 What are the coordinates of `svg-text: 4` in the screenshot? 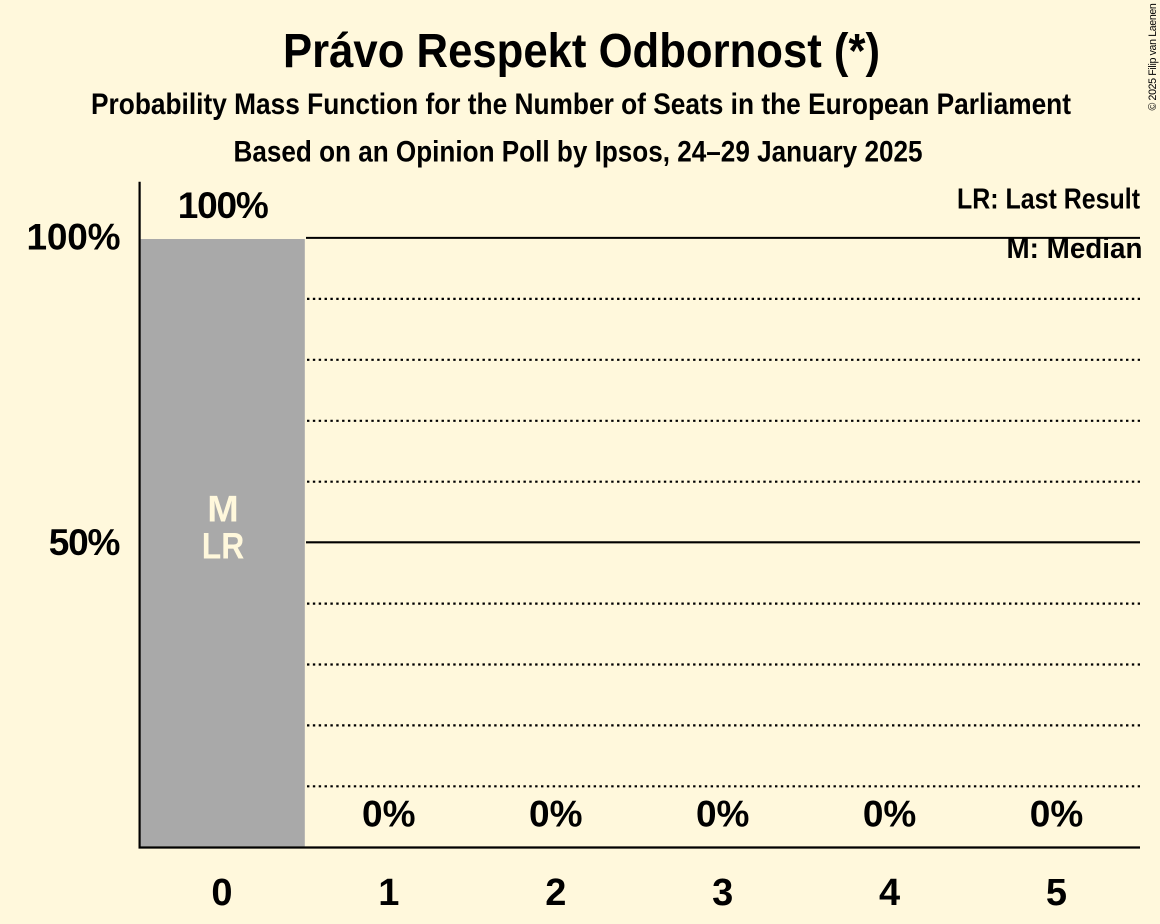 It's located at (889, 893).